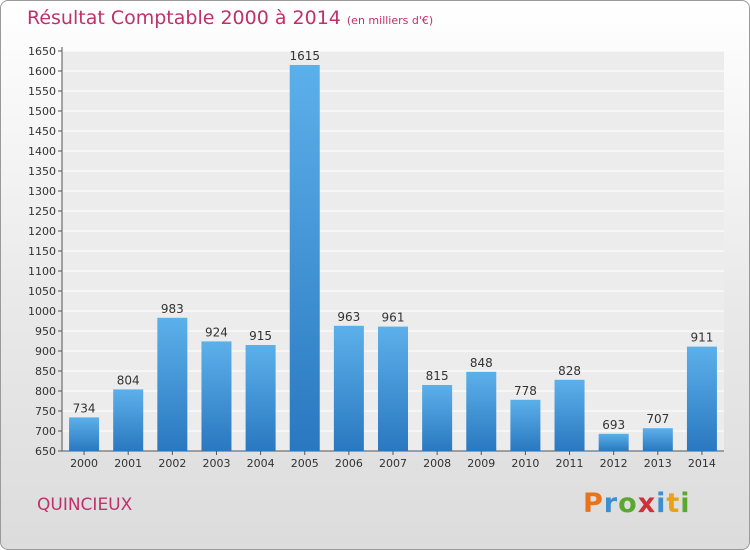 Image resolution: width=750 pixels, height=550 pixels. Describe the element at coordinates (172, 309) in the screenshot. I see `bar-value-label: 983` at that location.